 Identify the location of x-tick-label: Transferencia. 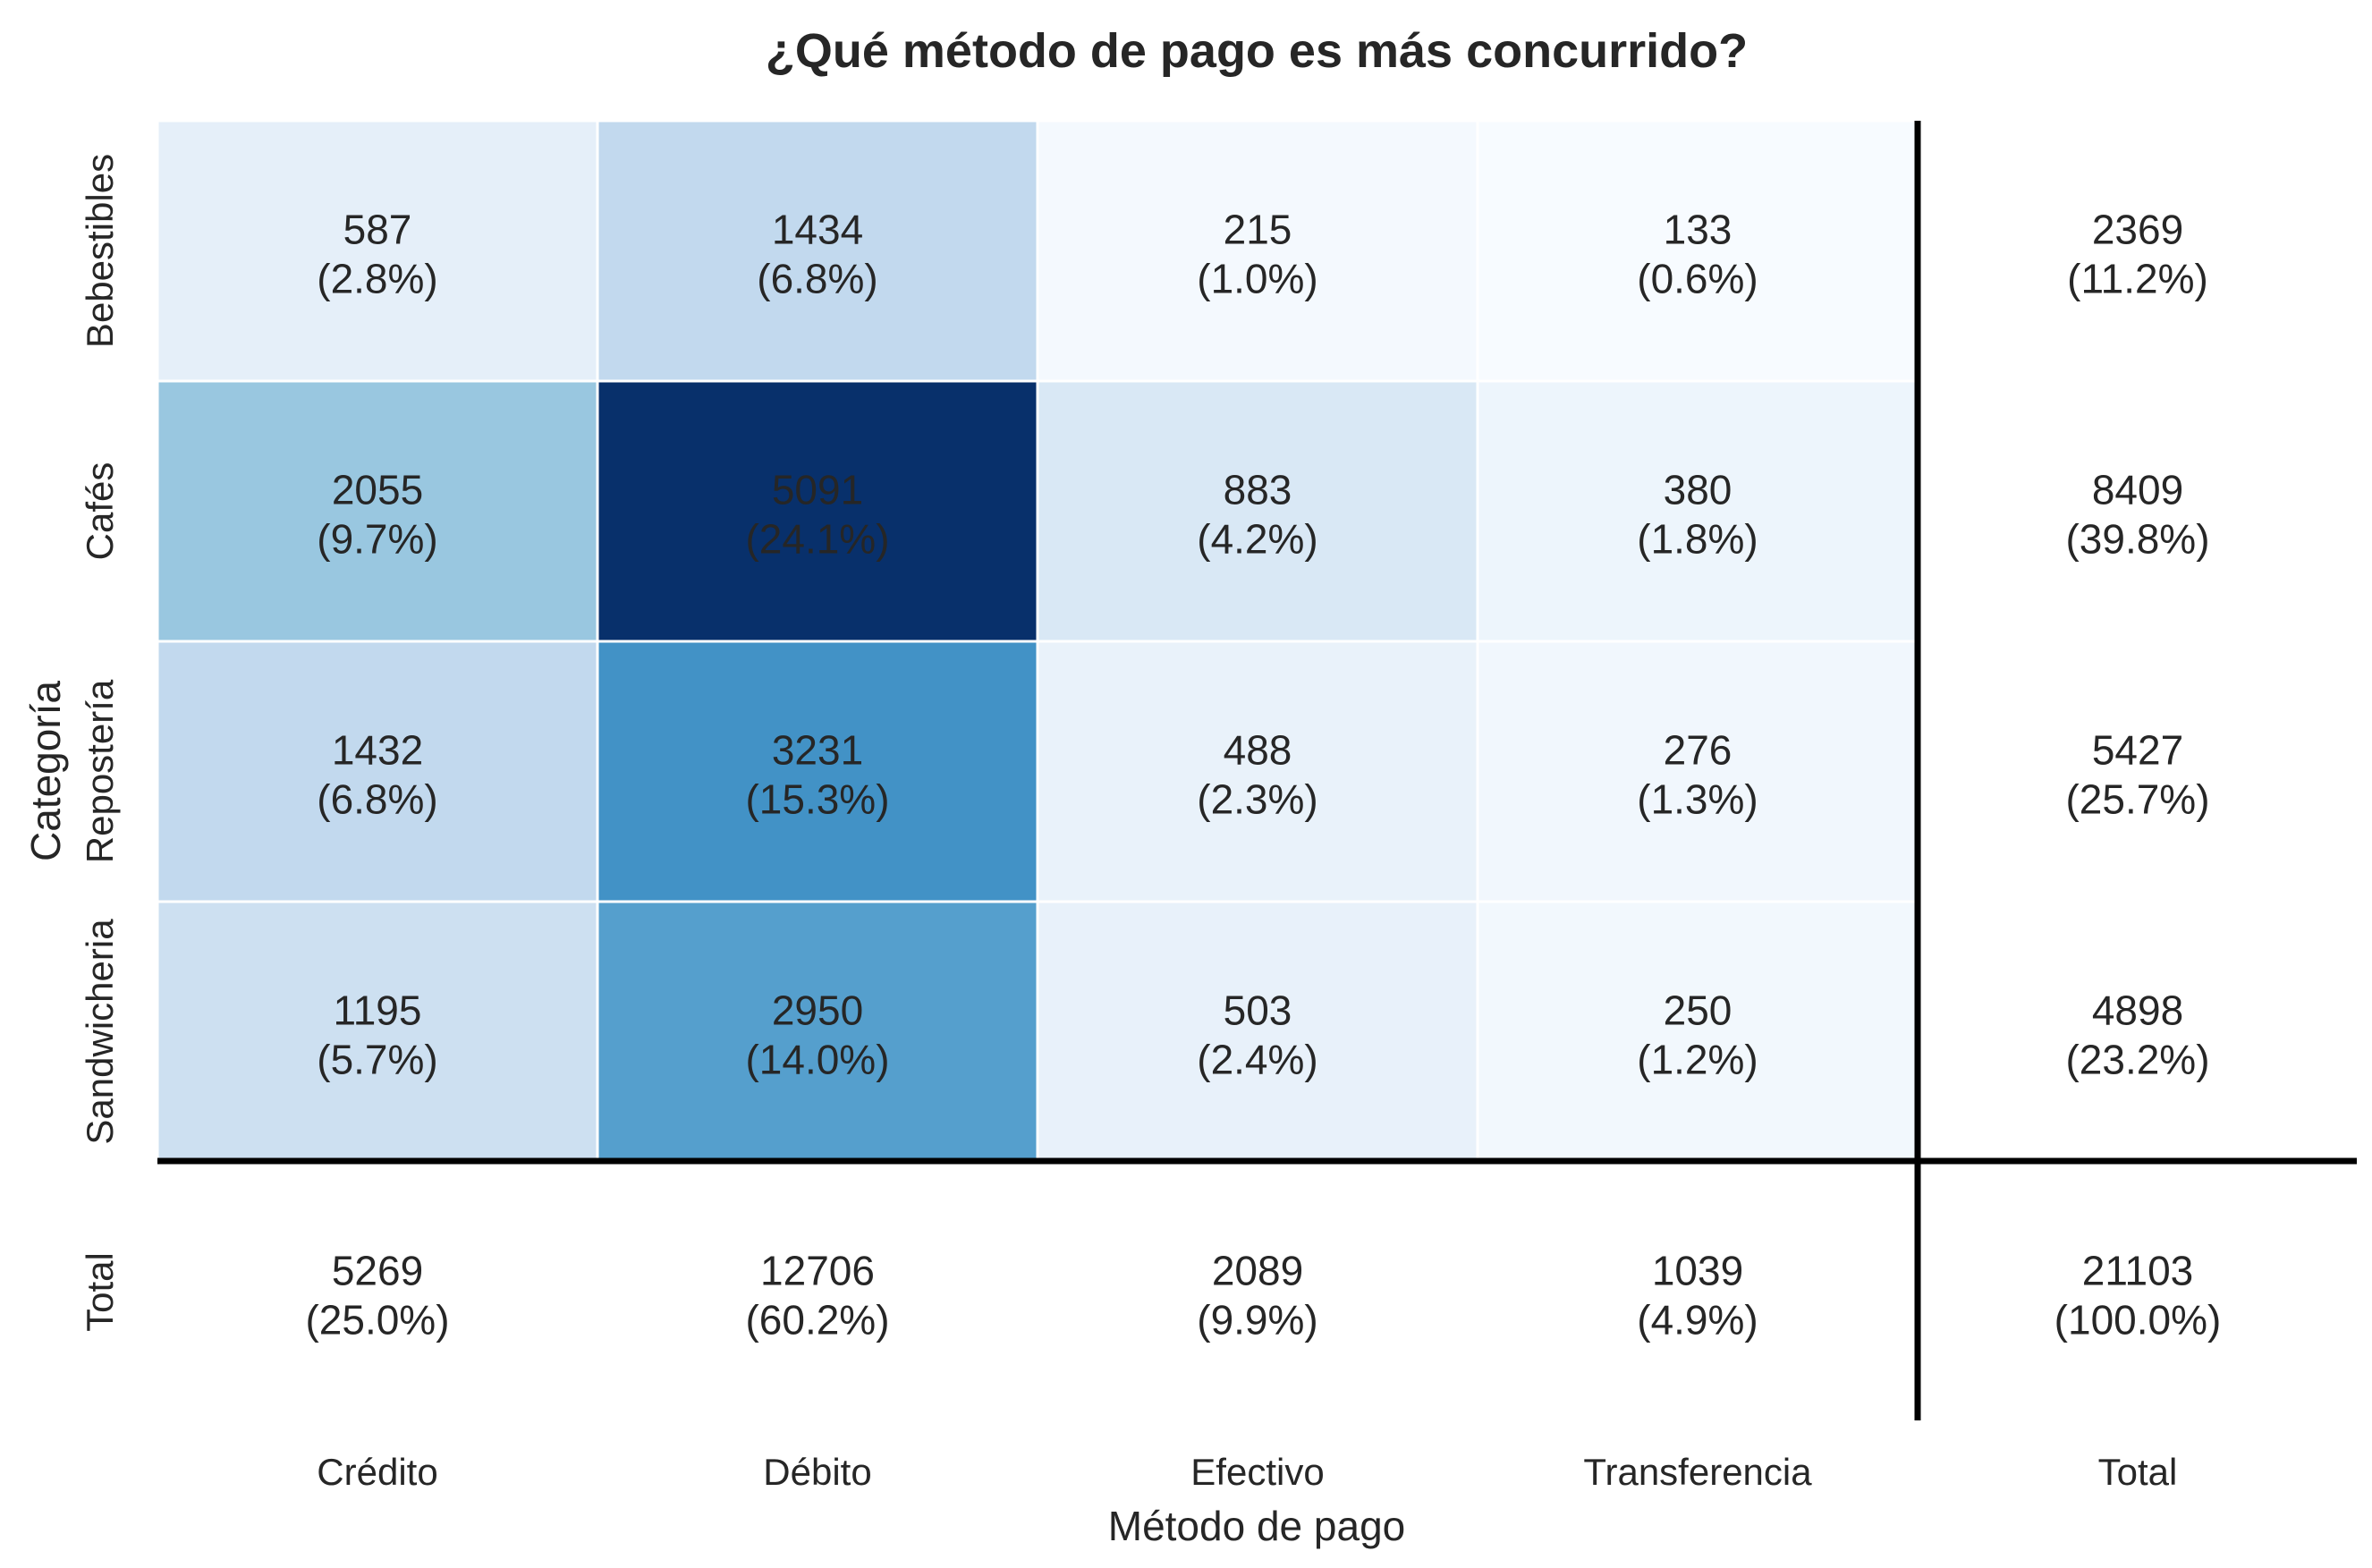
(1697, 1472).